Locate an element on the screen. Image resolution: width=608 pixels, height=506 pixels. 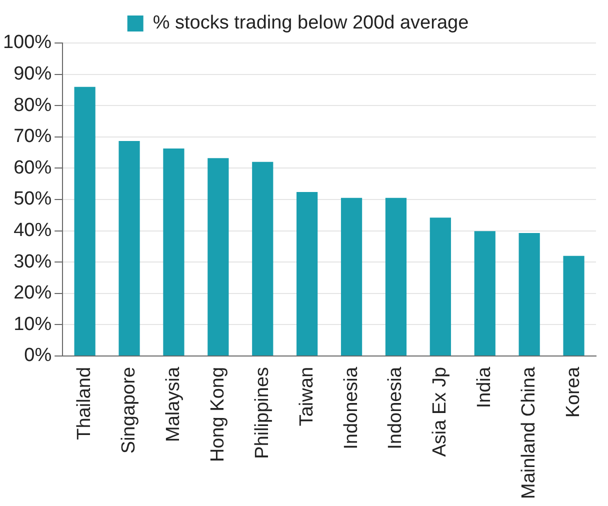
y-tick-label: 90% is located at coordinates (33, 74).